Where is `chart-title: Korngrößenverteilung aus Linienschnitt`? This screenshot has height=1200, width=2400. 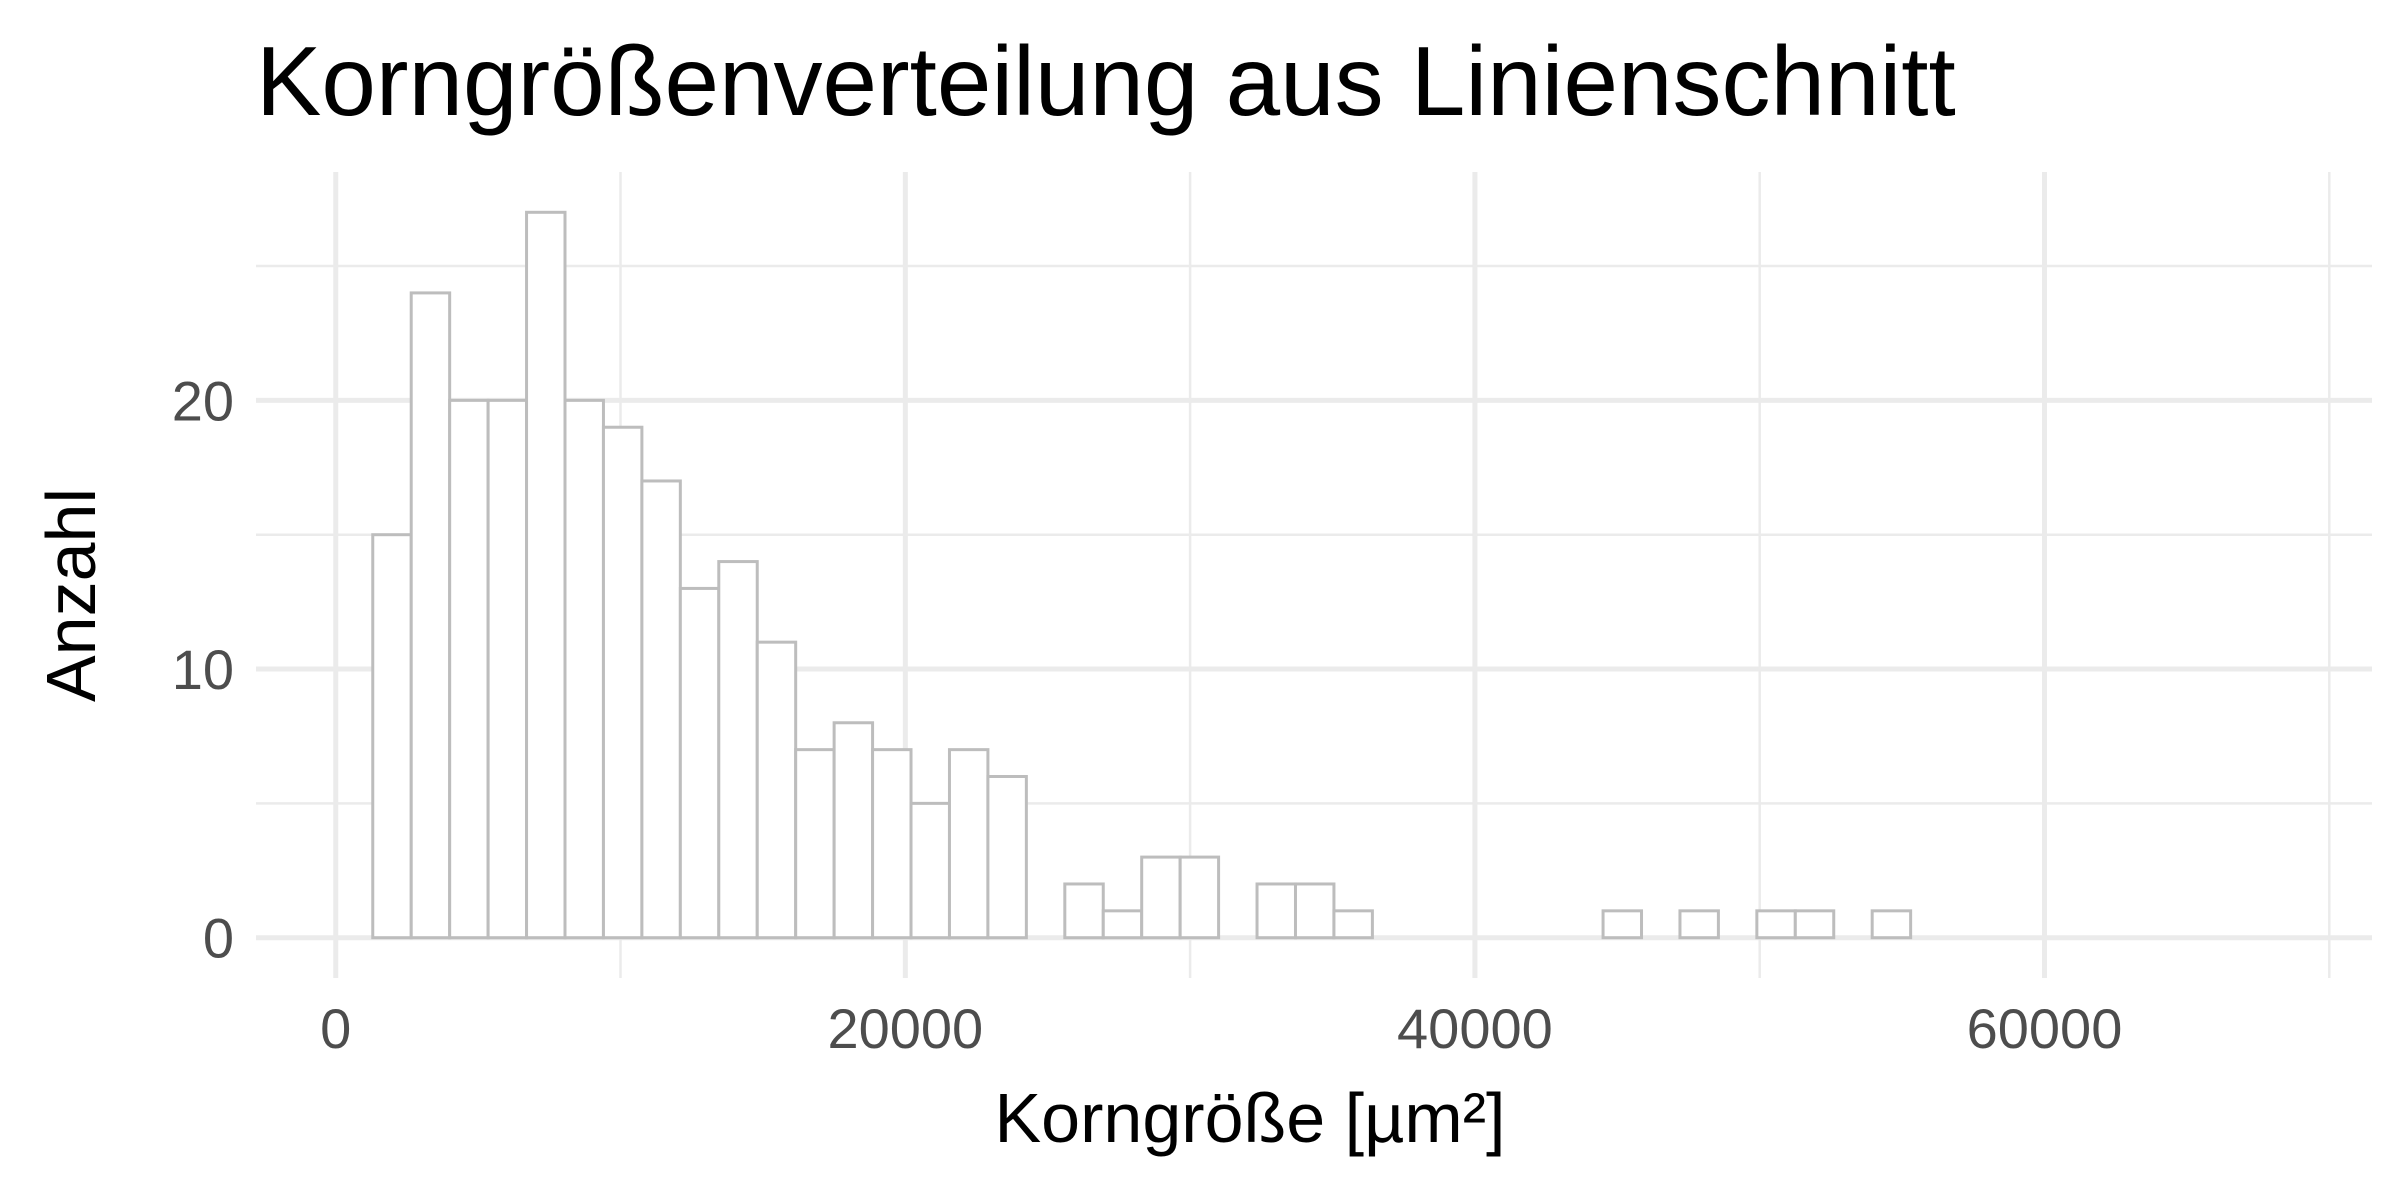 chart-title: Korngrößenverteilung aus Linienschnitt is located at coordinates (1106, 81).